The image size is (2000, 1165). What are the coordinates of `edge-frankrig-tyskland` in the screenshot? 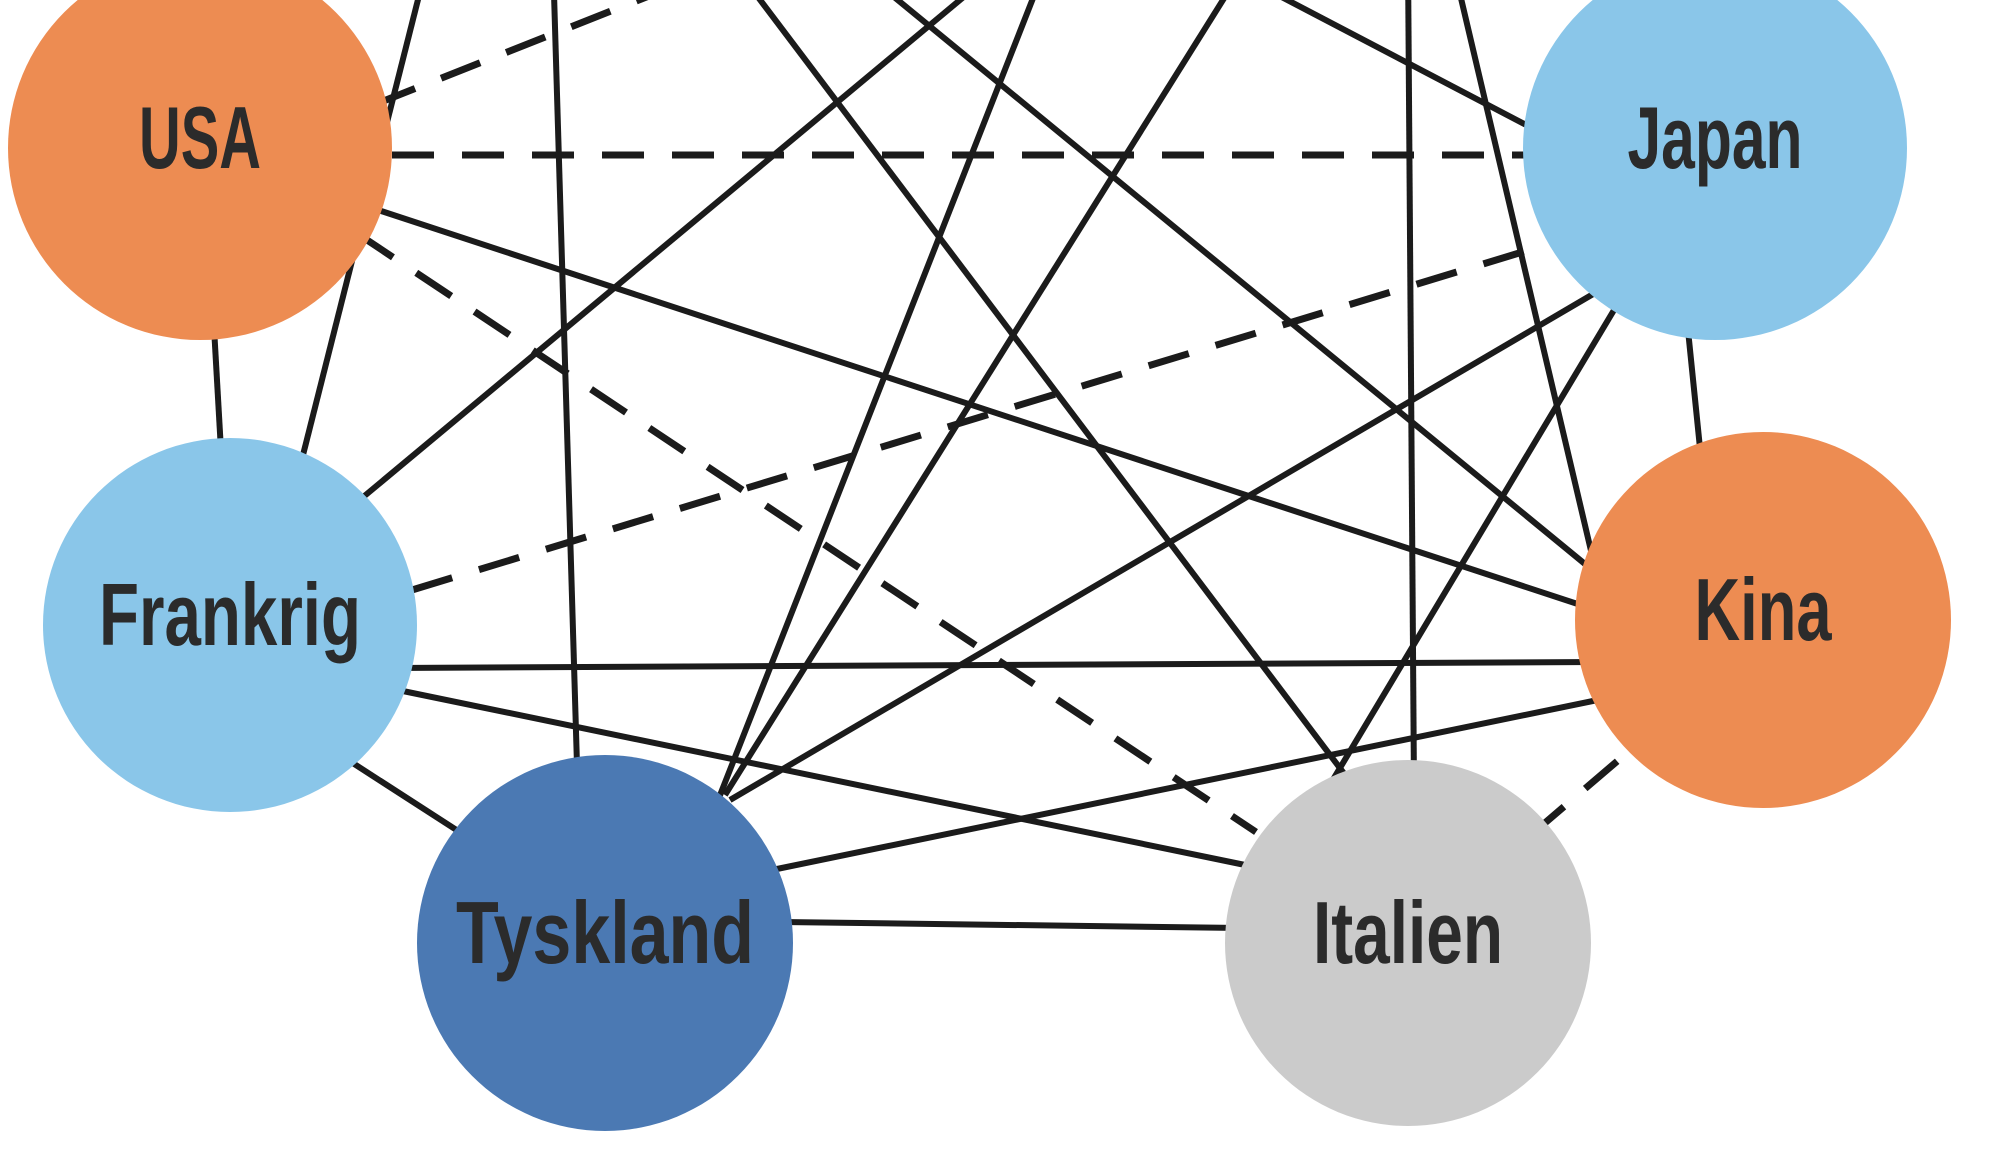 It's located at (408, 799).